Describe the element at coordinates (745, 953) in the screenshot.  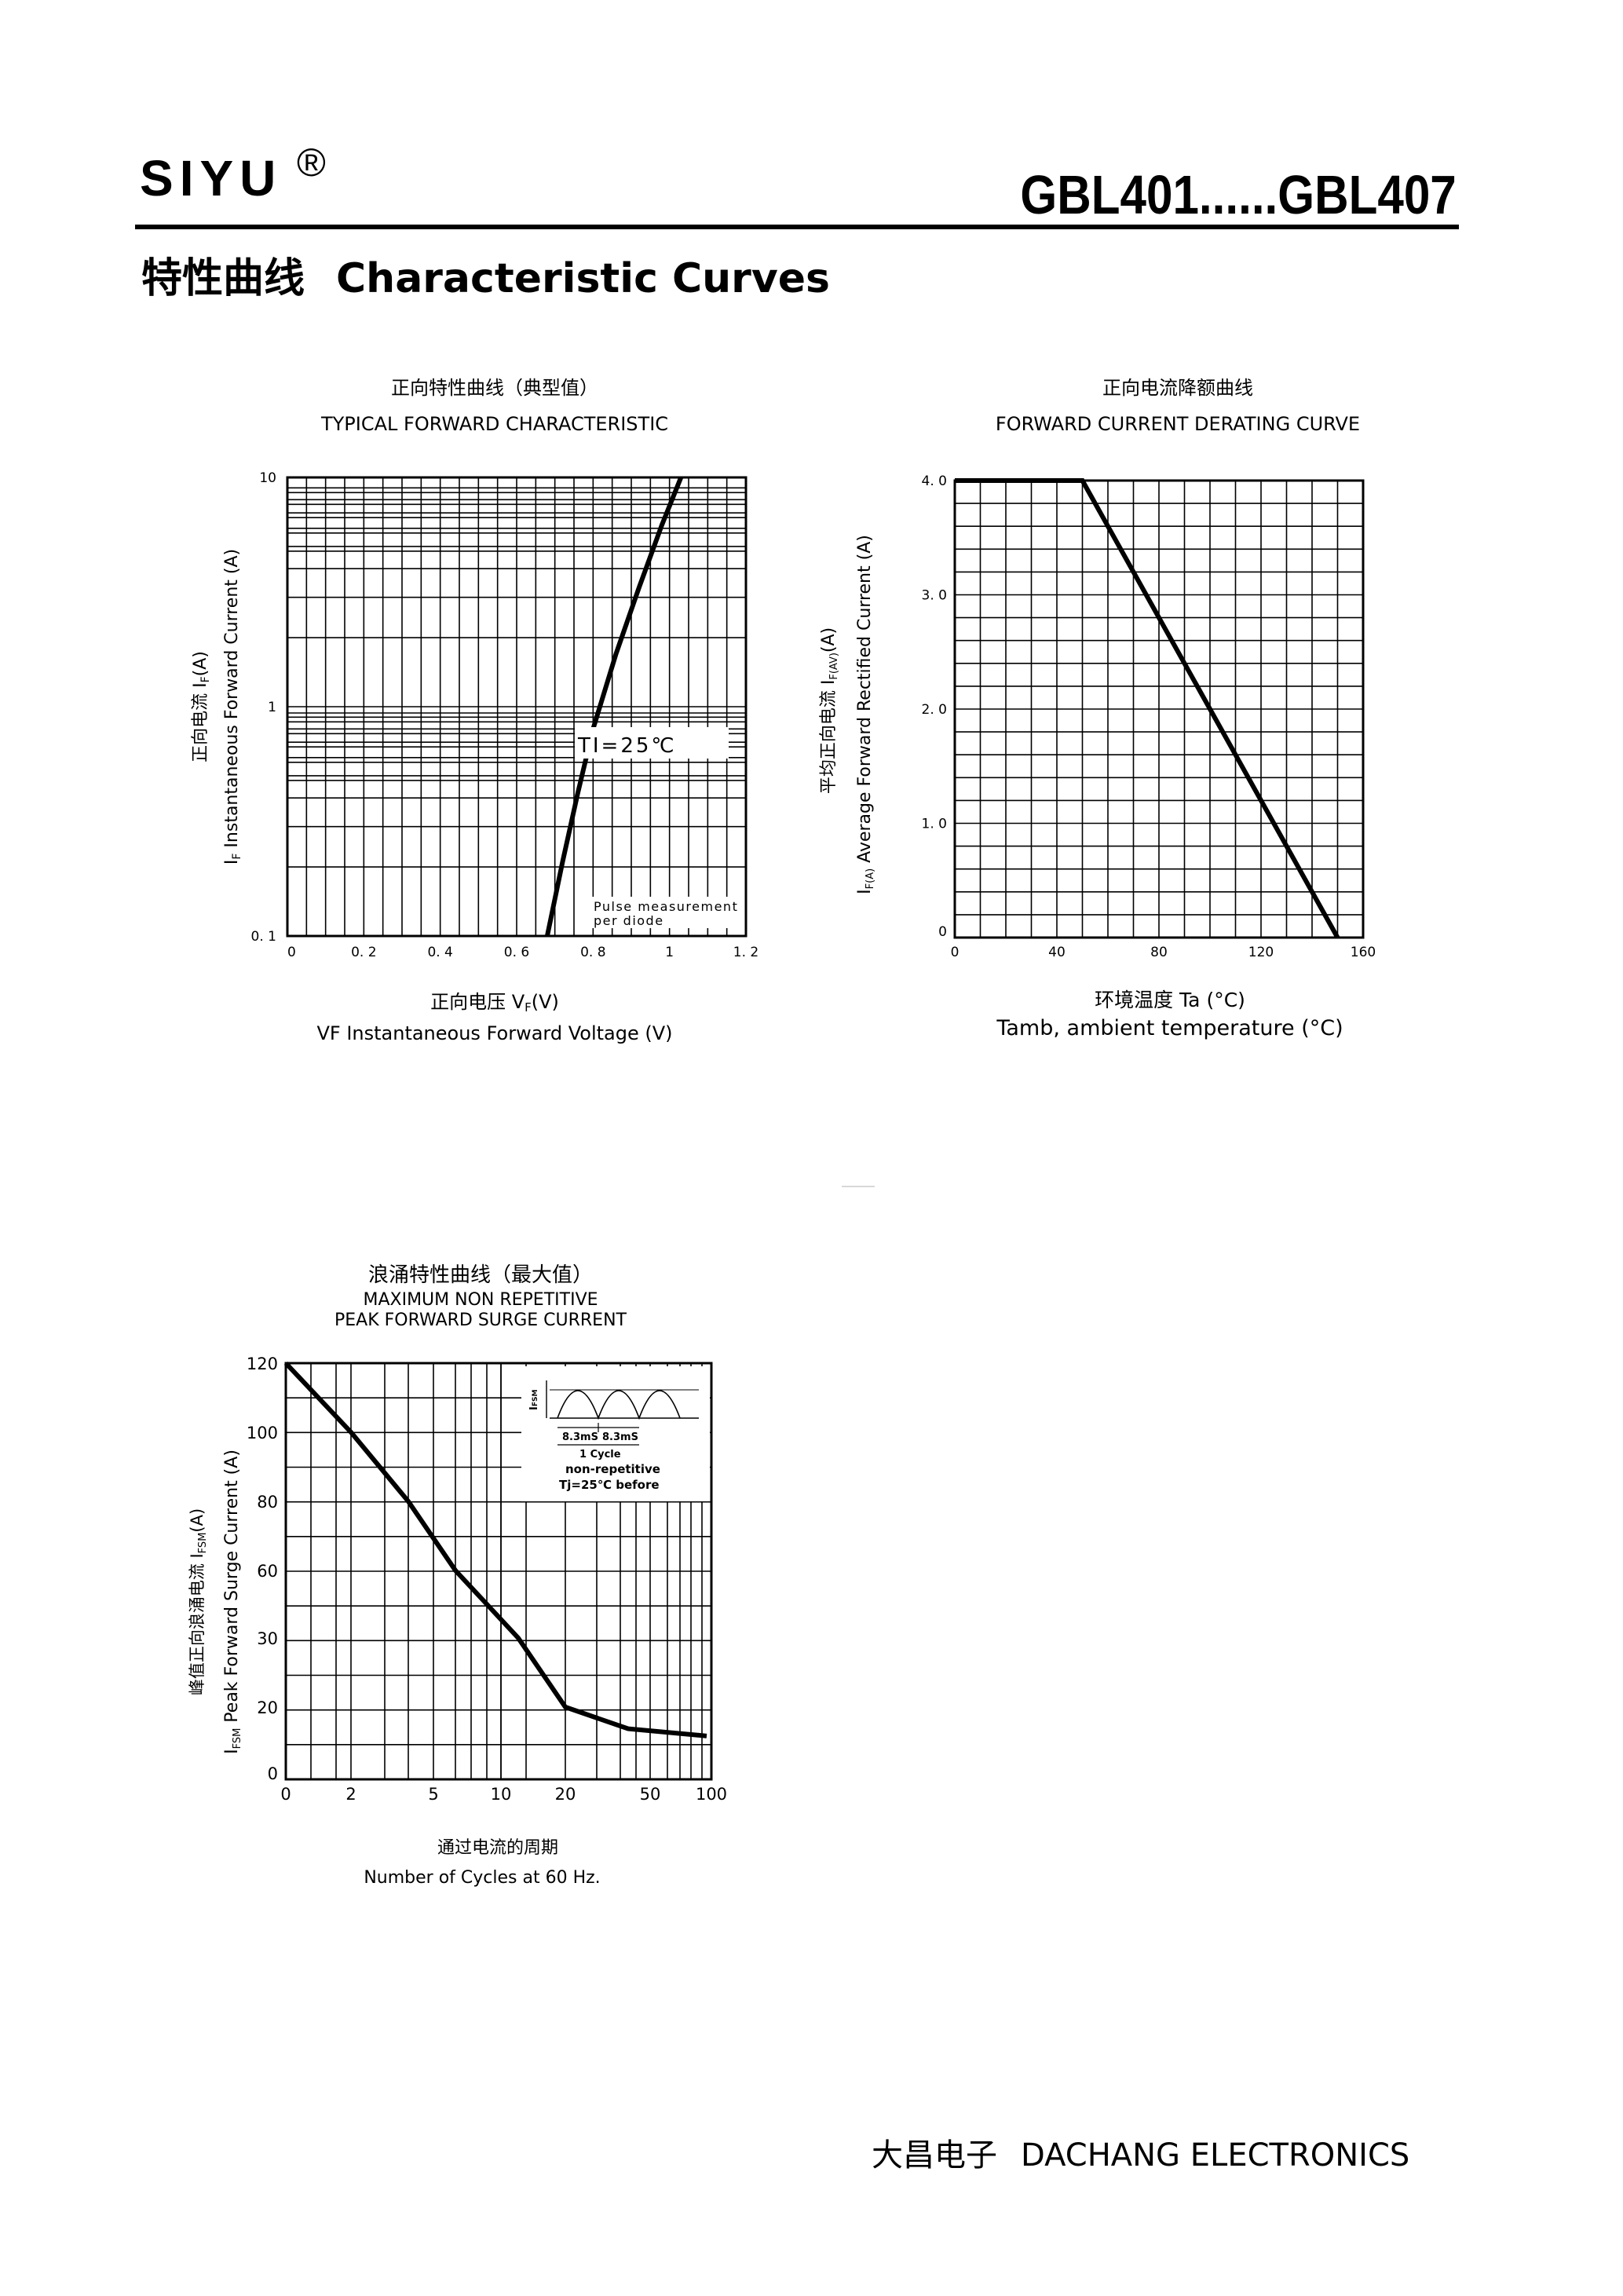
I see `forward-x-tick-label: 1. 2` at that location.